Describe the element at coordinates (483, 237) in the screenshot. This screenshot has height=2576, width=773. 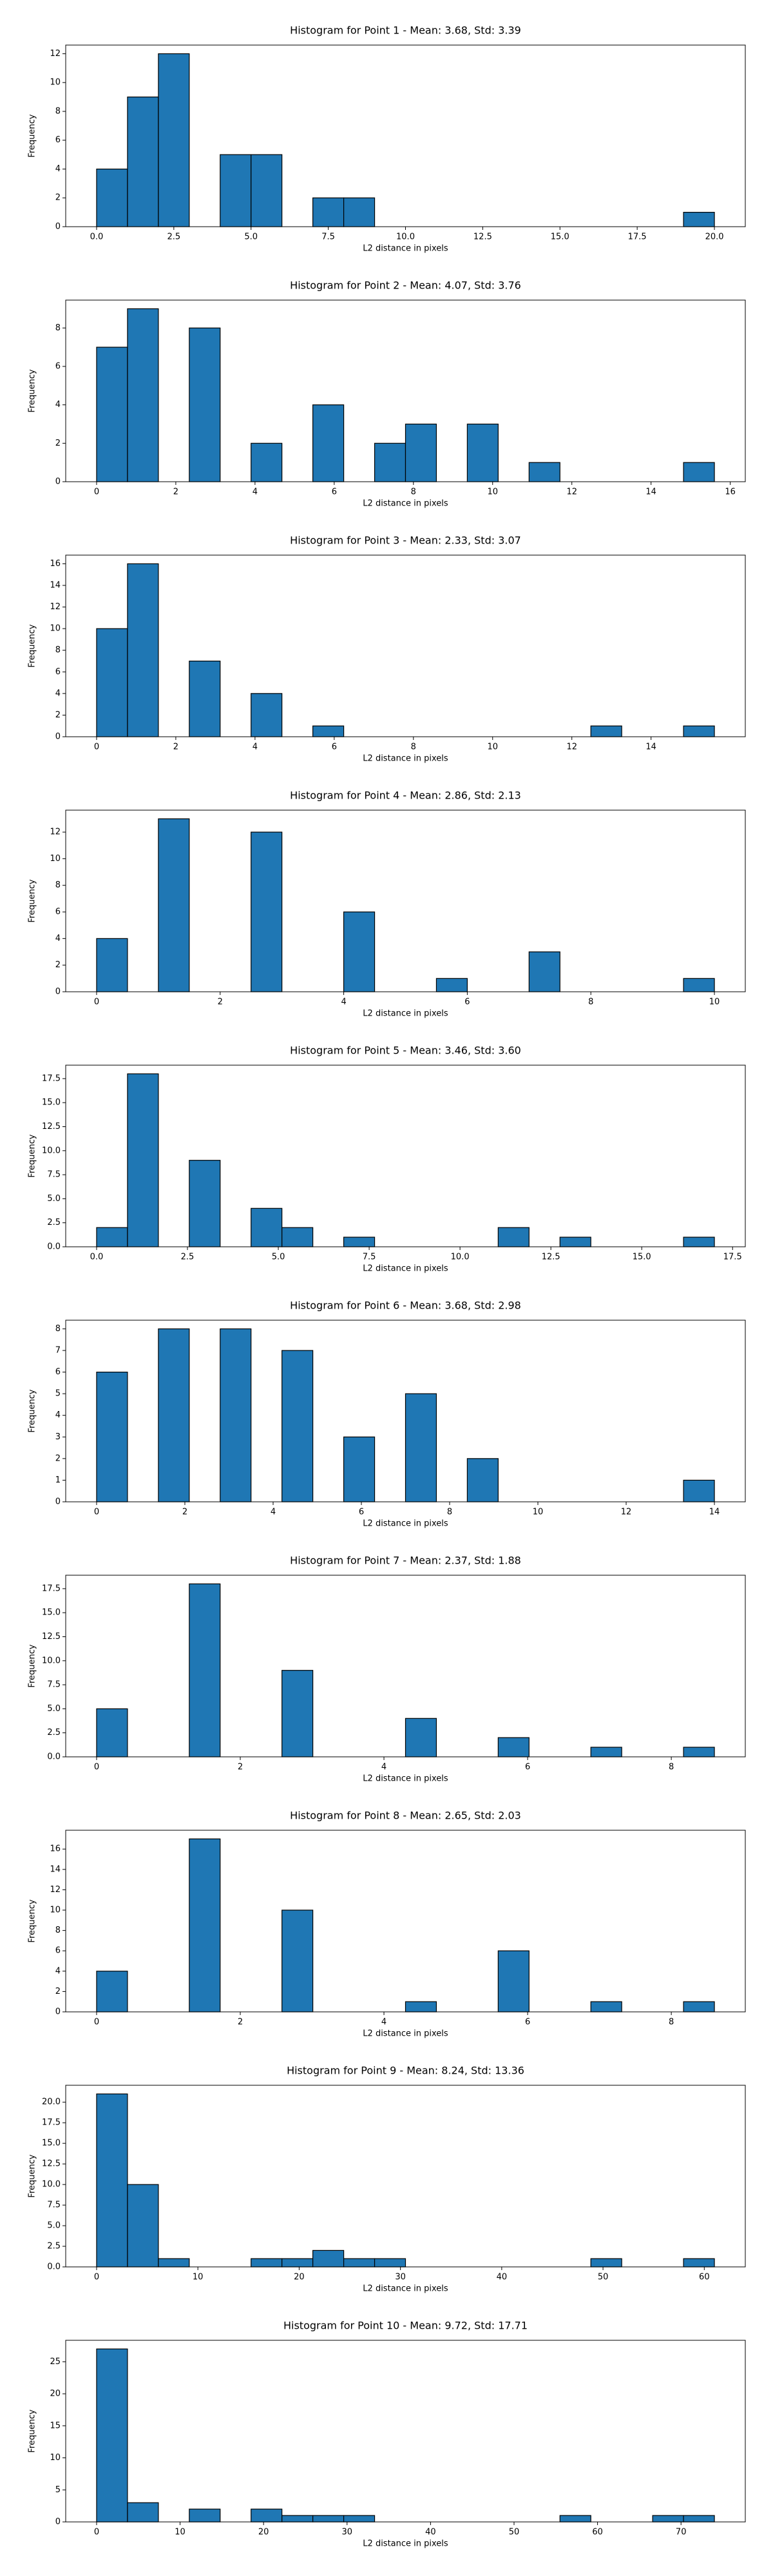
I see `x-tick-label: 12.5` at that location.